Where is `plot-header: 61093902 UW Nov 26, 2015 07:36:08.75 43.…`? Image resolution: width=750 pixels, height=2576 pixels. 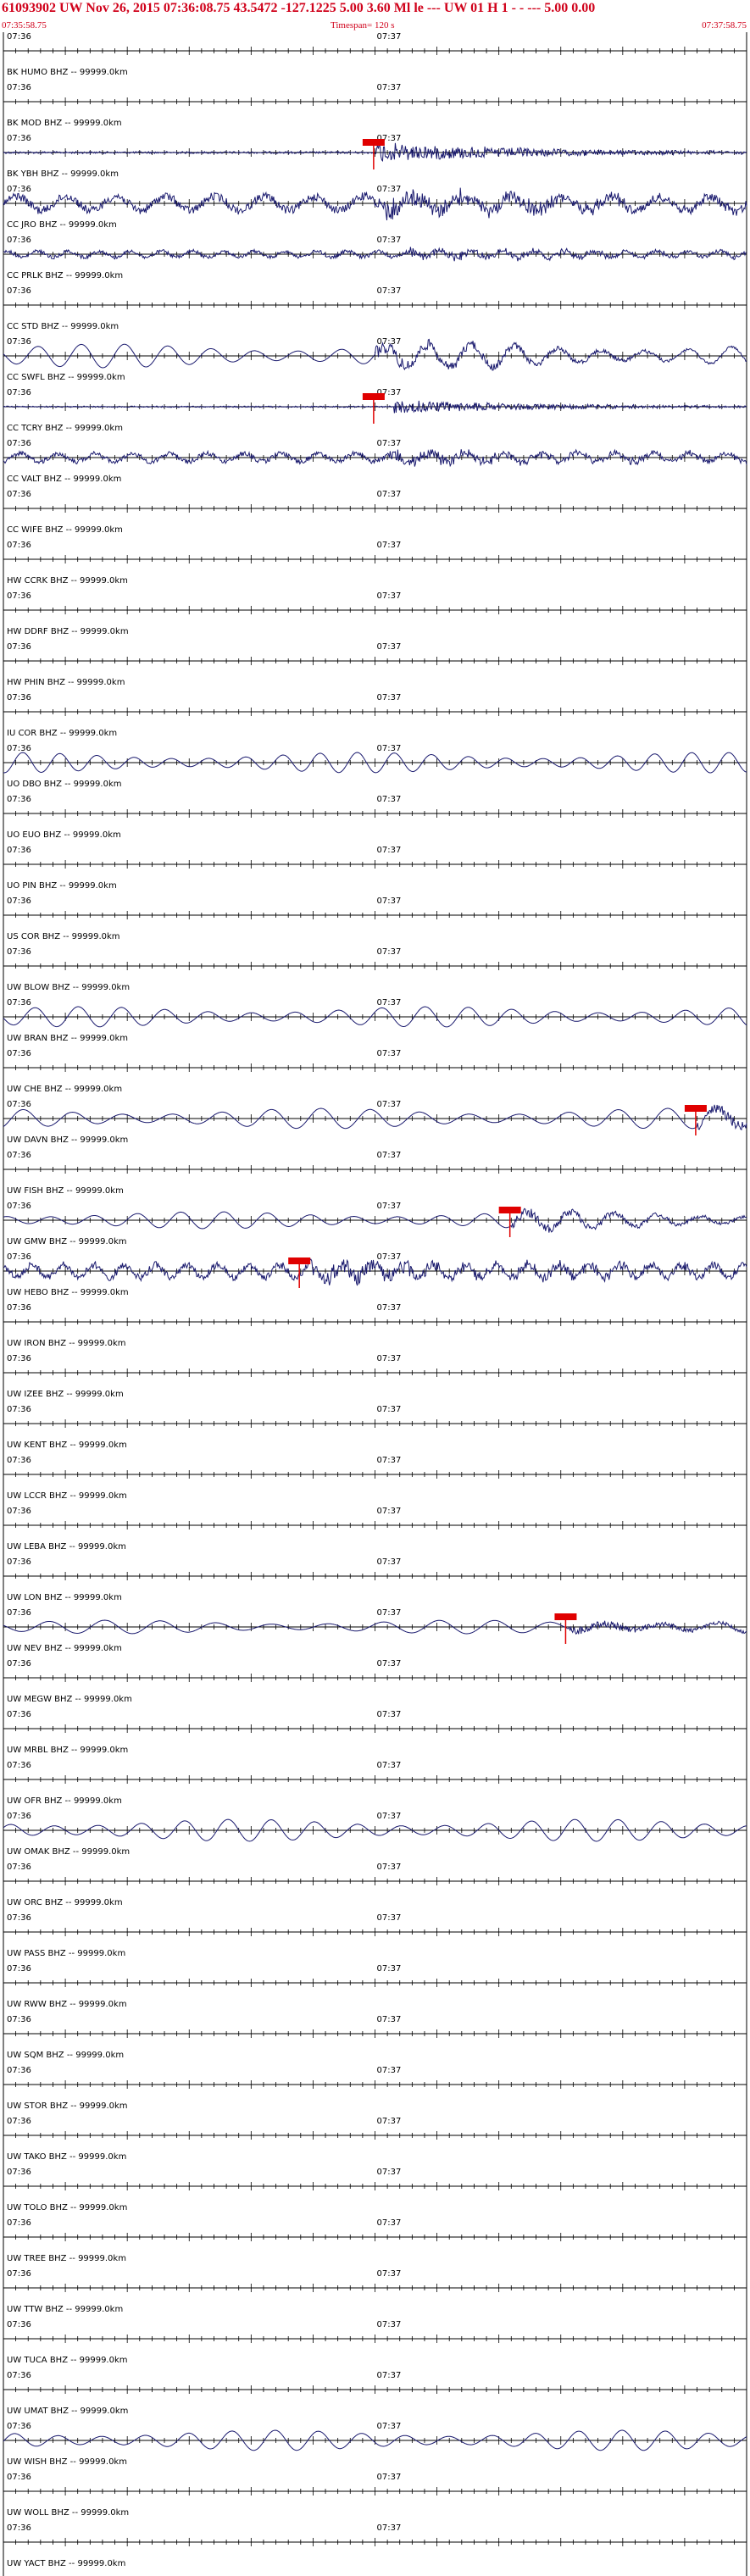
plot-header: 61093902 UW Nov 26, 2015 07:36:08.75 43.… is located at coordinates (375, 17).